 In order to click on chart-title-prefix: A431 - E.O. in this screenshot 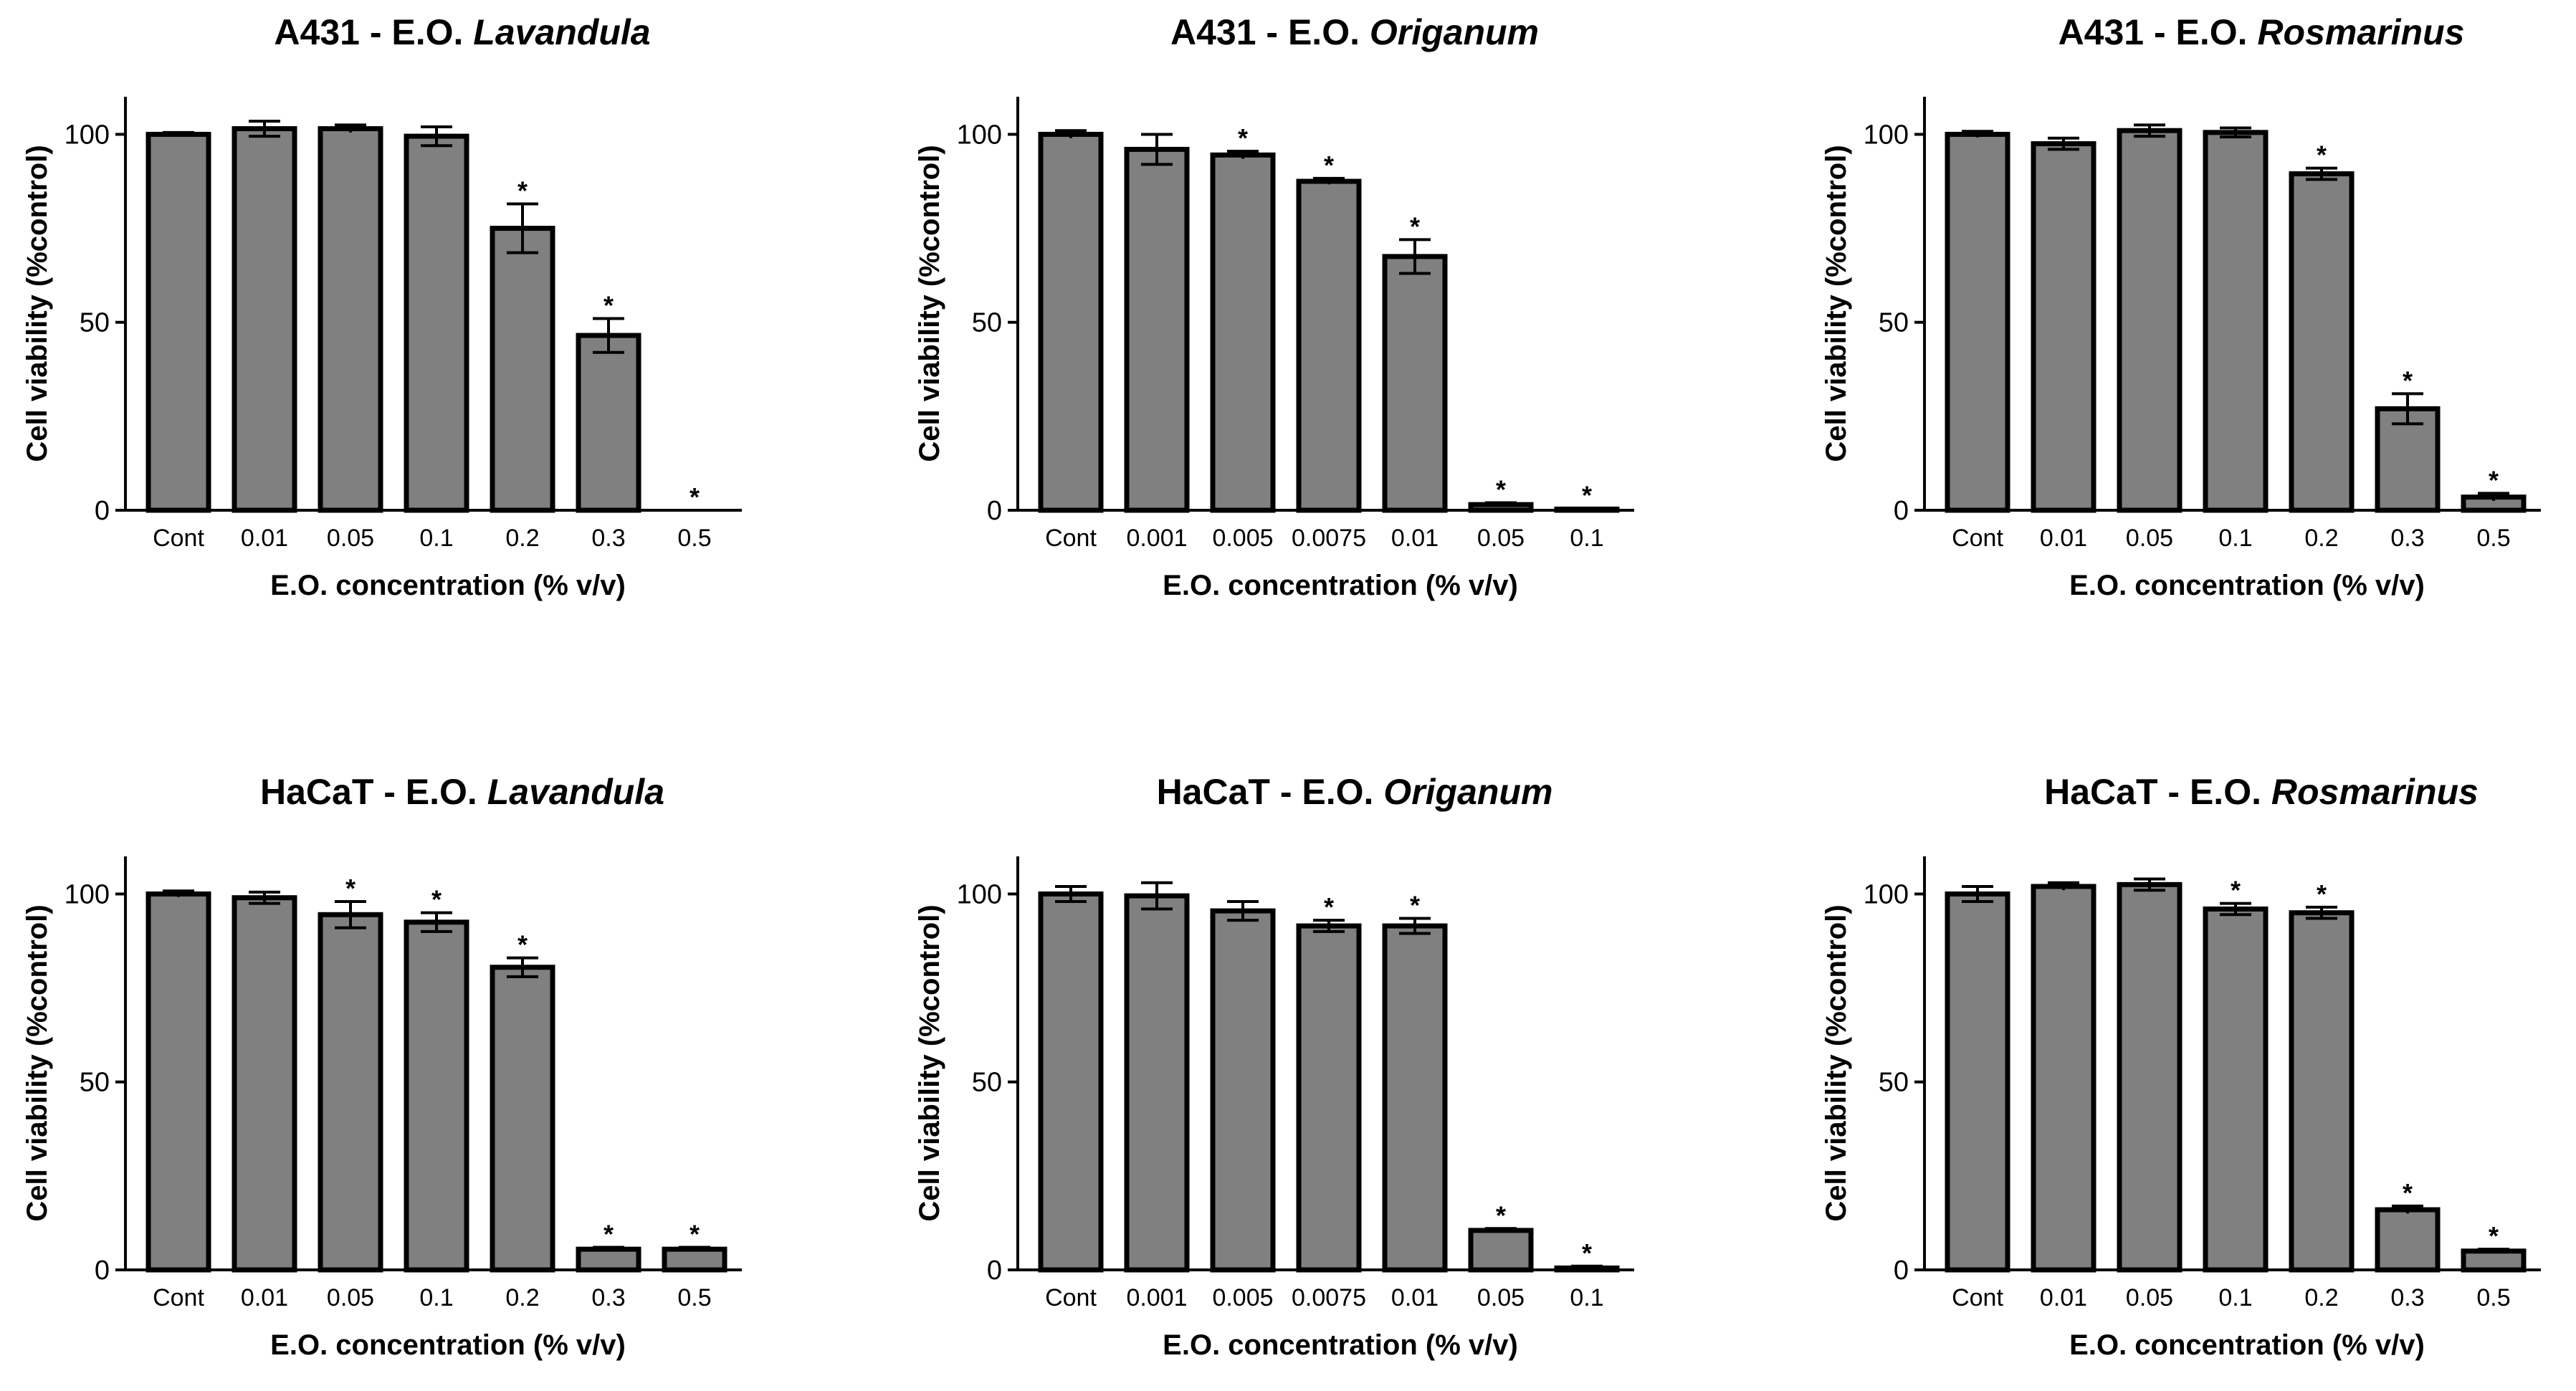, I will do `click(373, 32)`.